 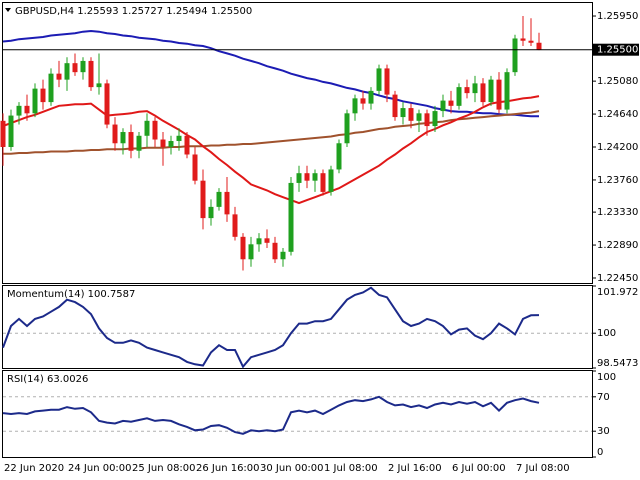 What do you see at coordinates (271, 132) in the screenshot?
I see `moving-average` at bounding box center [271, 132].